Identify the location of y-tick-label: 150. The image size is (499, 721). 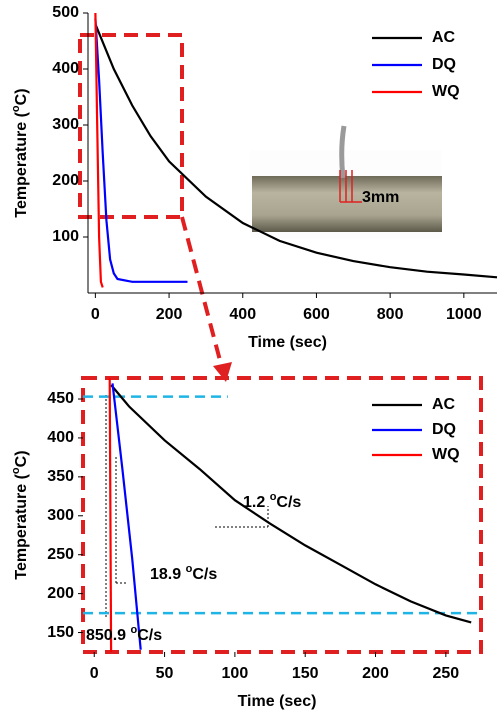
(60, 632).